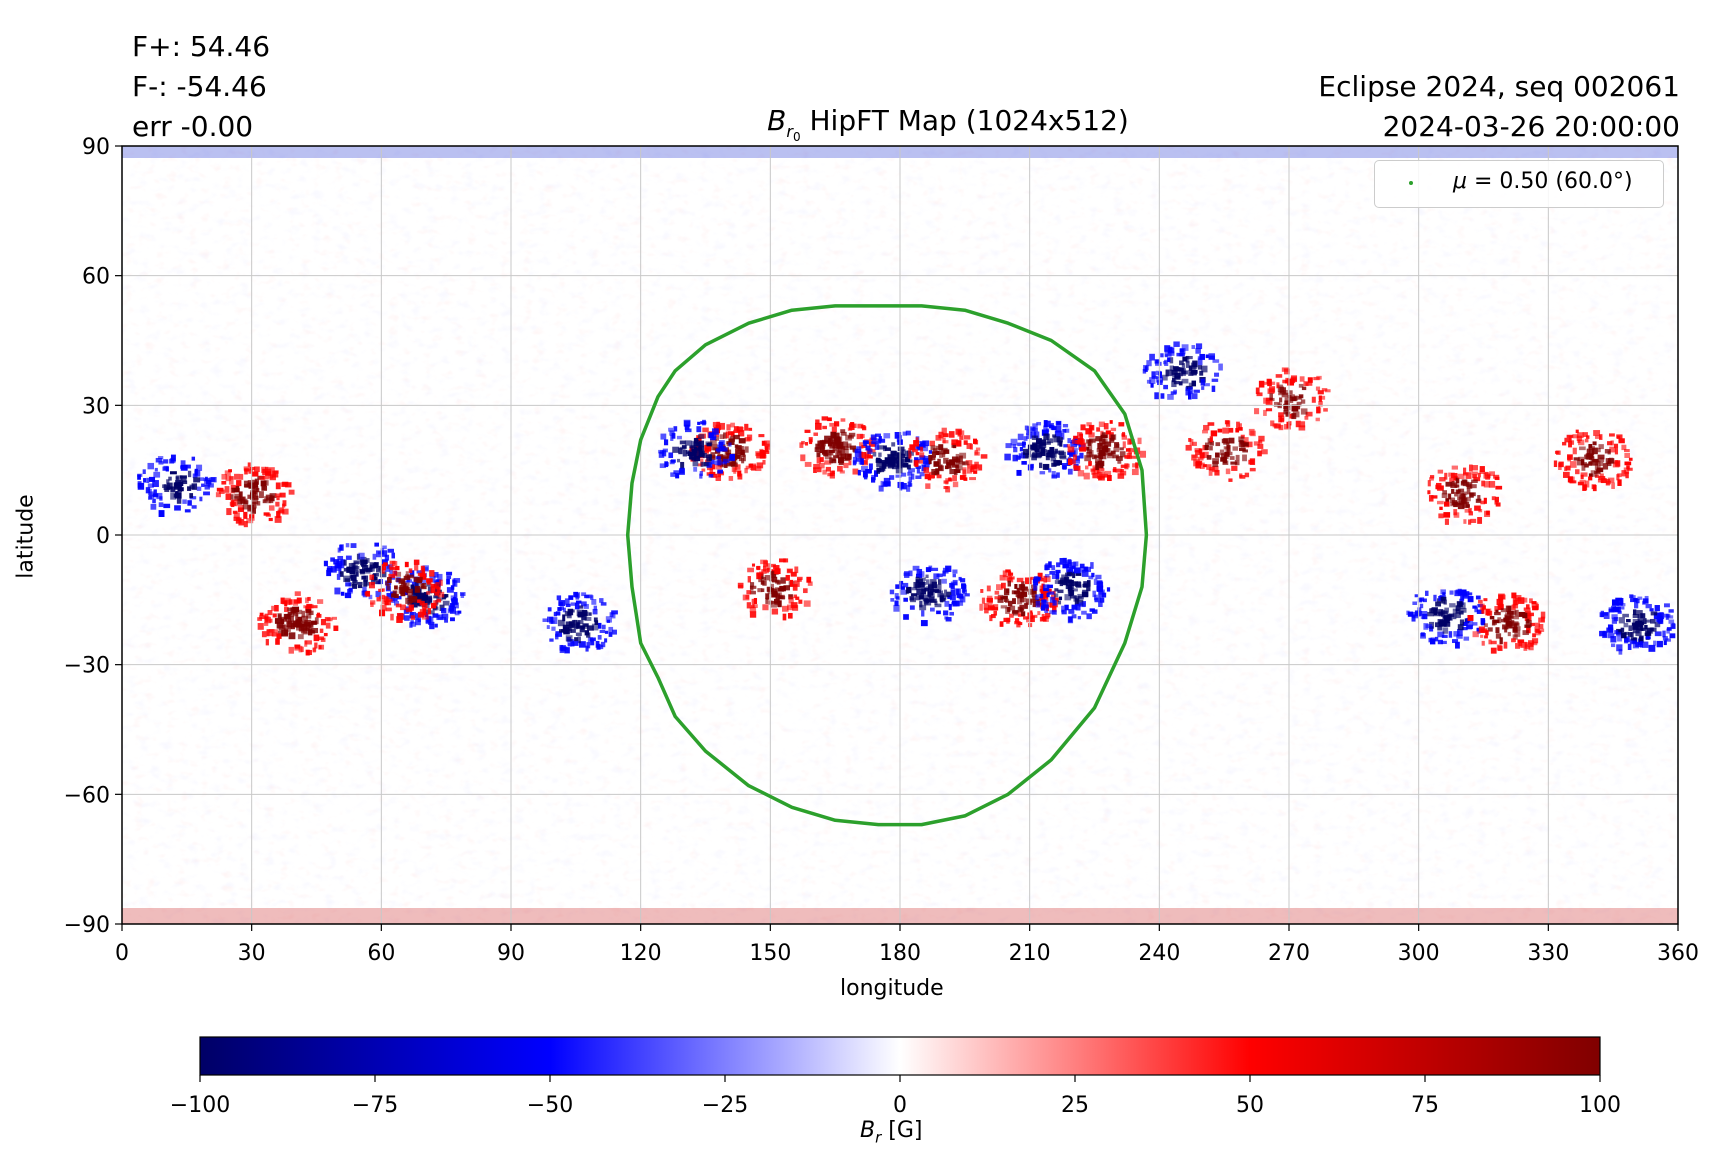  Describe the element at coordinates (360, 571) in the screenshot. I see `active-region-negative` at that location.